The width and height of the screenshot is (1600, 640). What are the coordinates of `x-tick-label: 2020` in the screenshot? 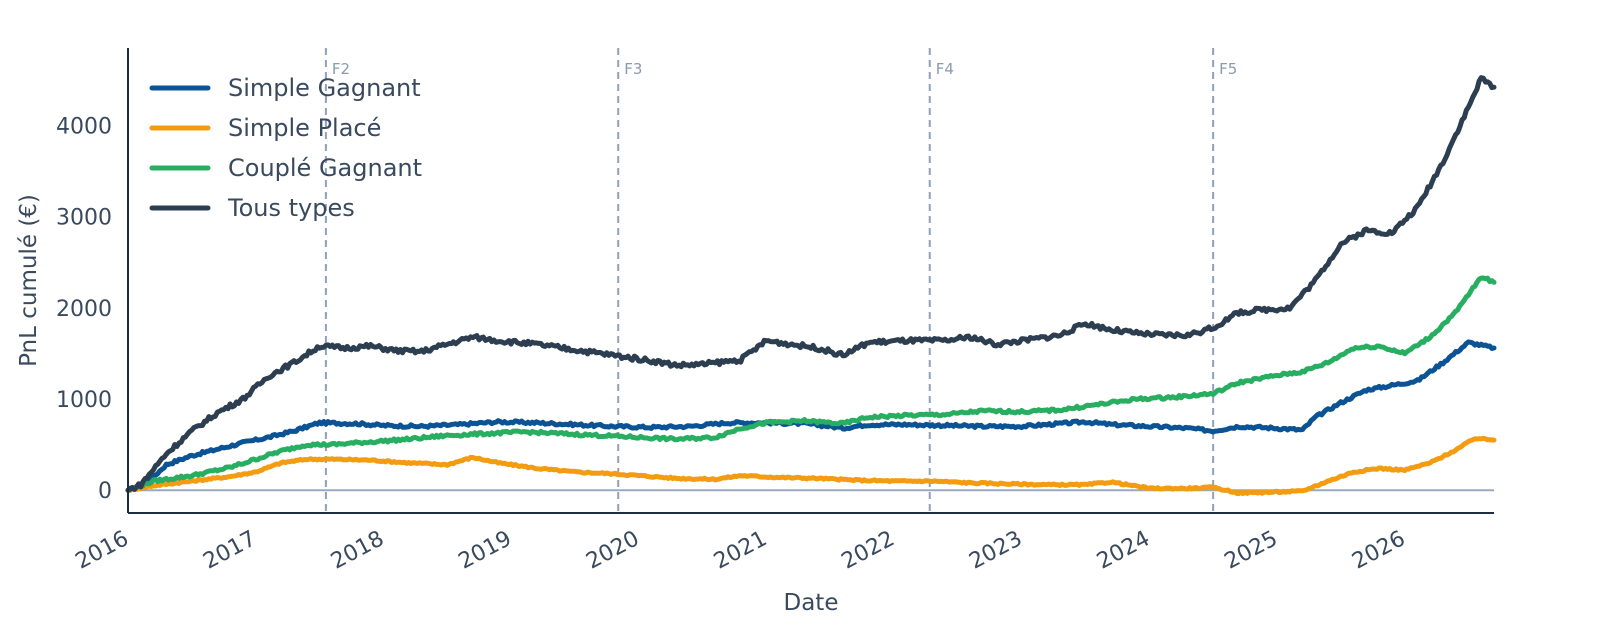 It's located at (612, 550).